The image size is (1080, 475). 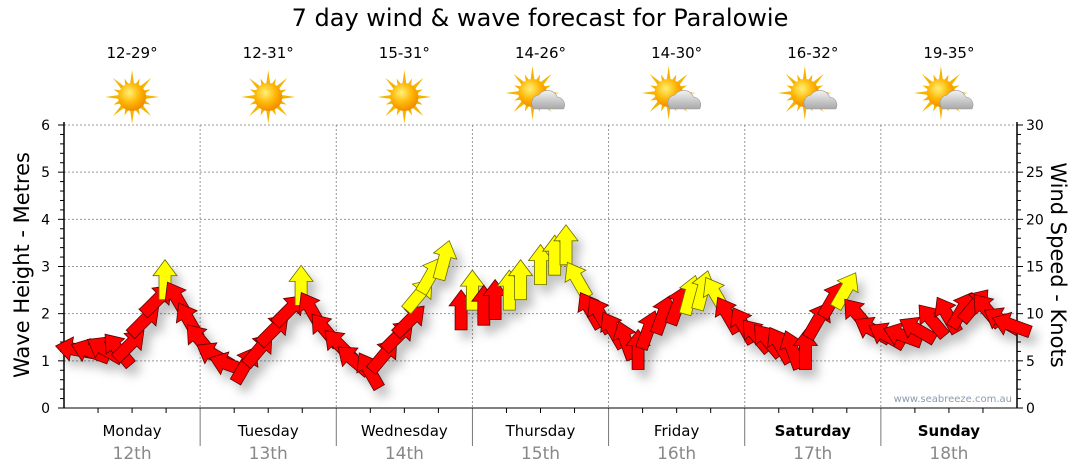 What do you see at coordinates (1030, 409) in the screenshot?
I see `y2-tick-label: 0` at bounding box center [1030, 409].